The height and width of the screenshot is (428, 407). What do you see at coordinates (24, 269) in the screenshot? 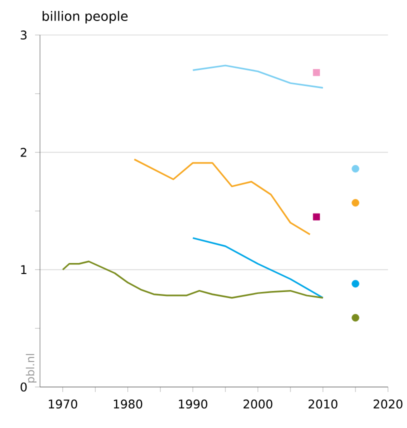
I see `y-tick-label: 1` at bounding box center [24, 269].